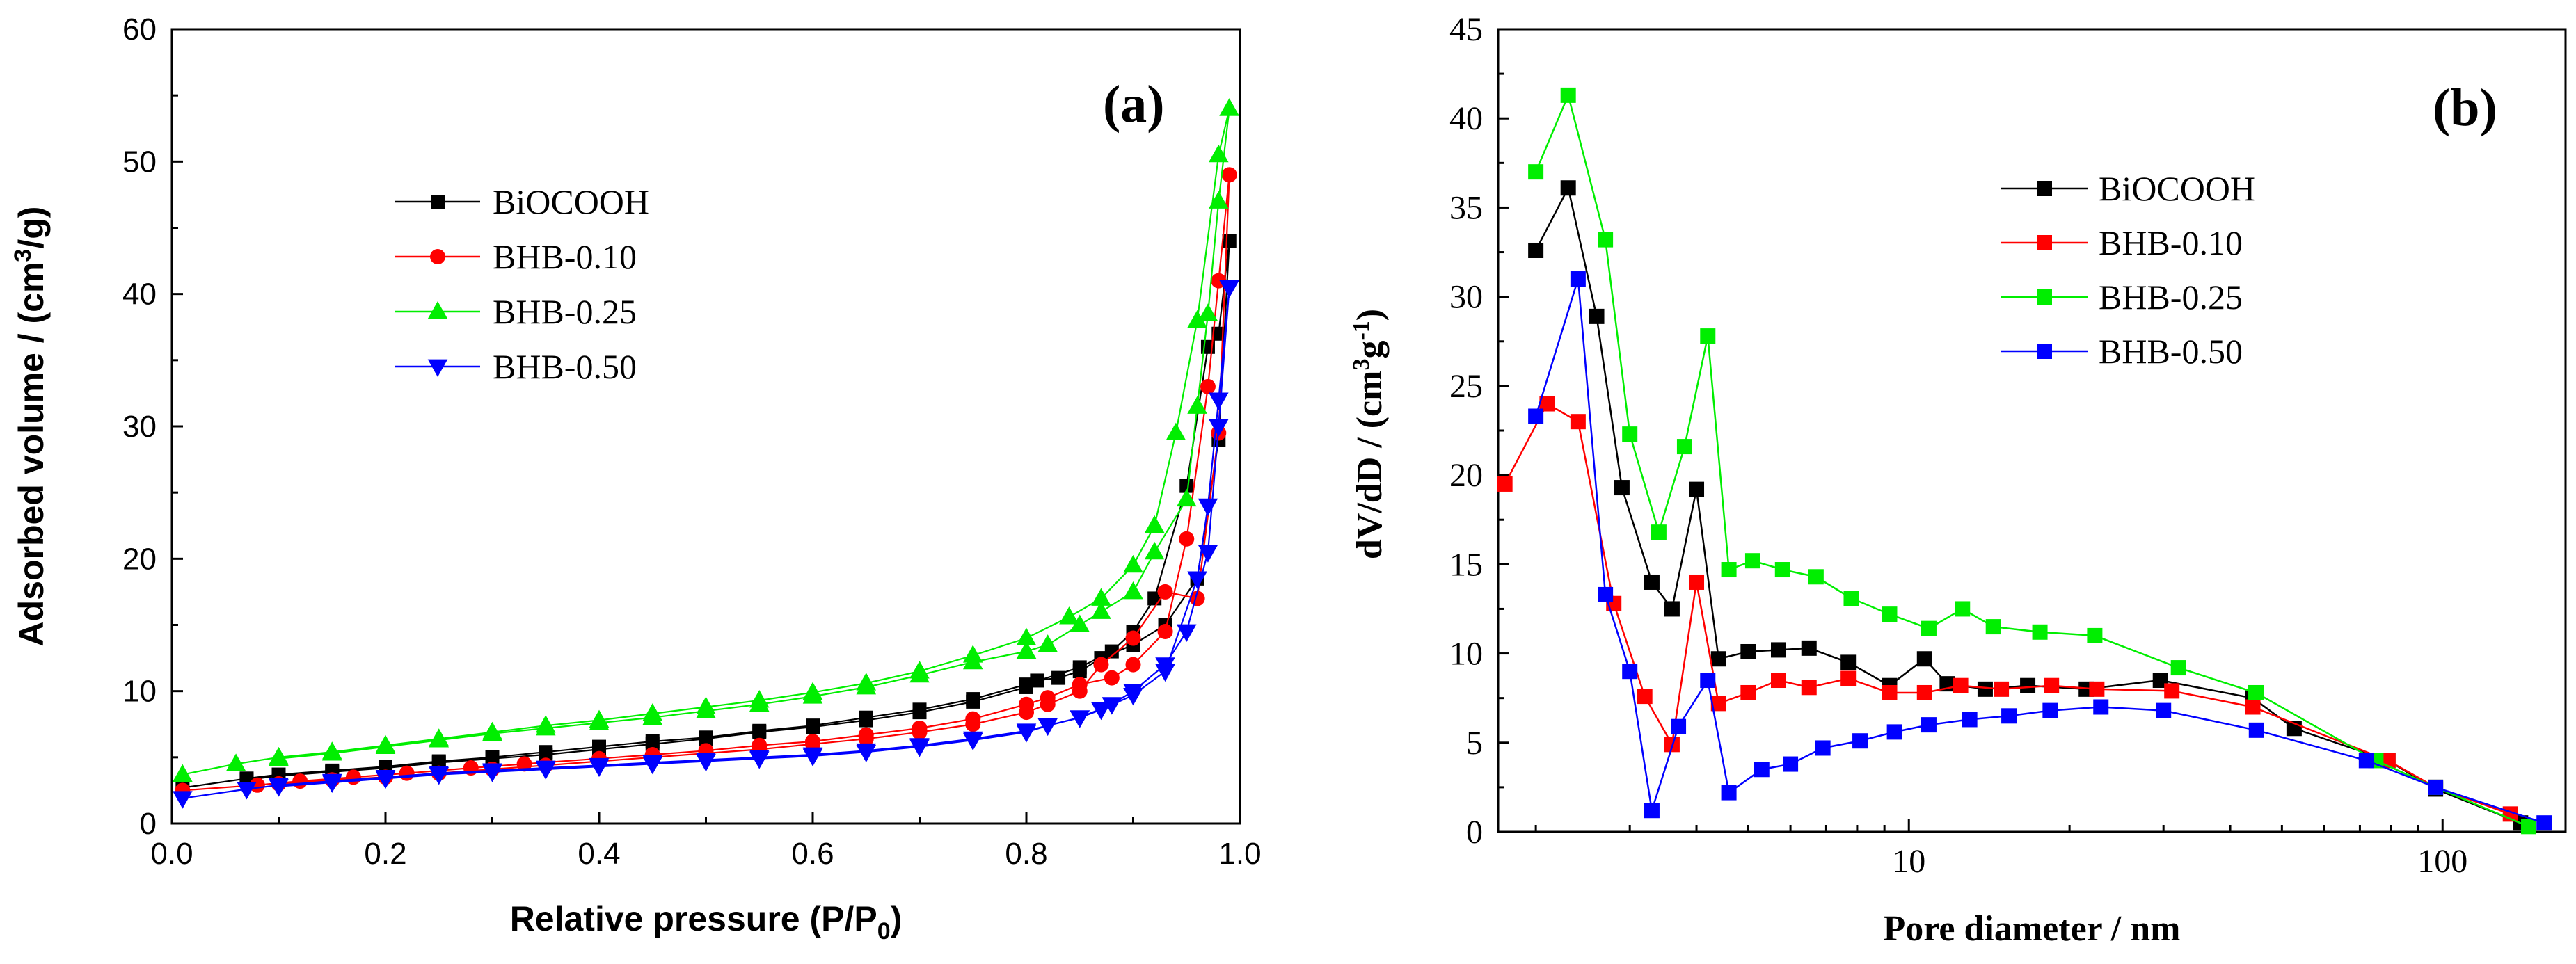 The image size is (2576, 964). Describe the element at coordinates (1466, 564) in the screenshot. I see `y-tick-label: 15` at that location.